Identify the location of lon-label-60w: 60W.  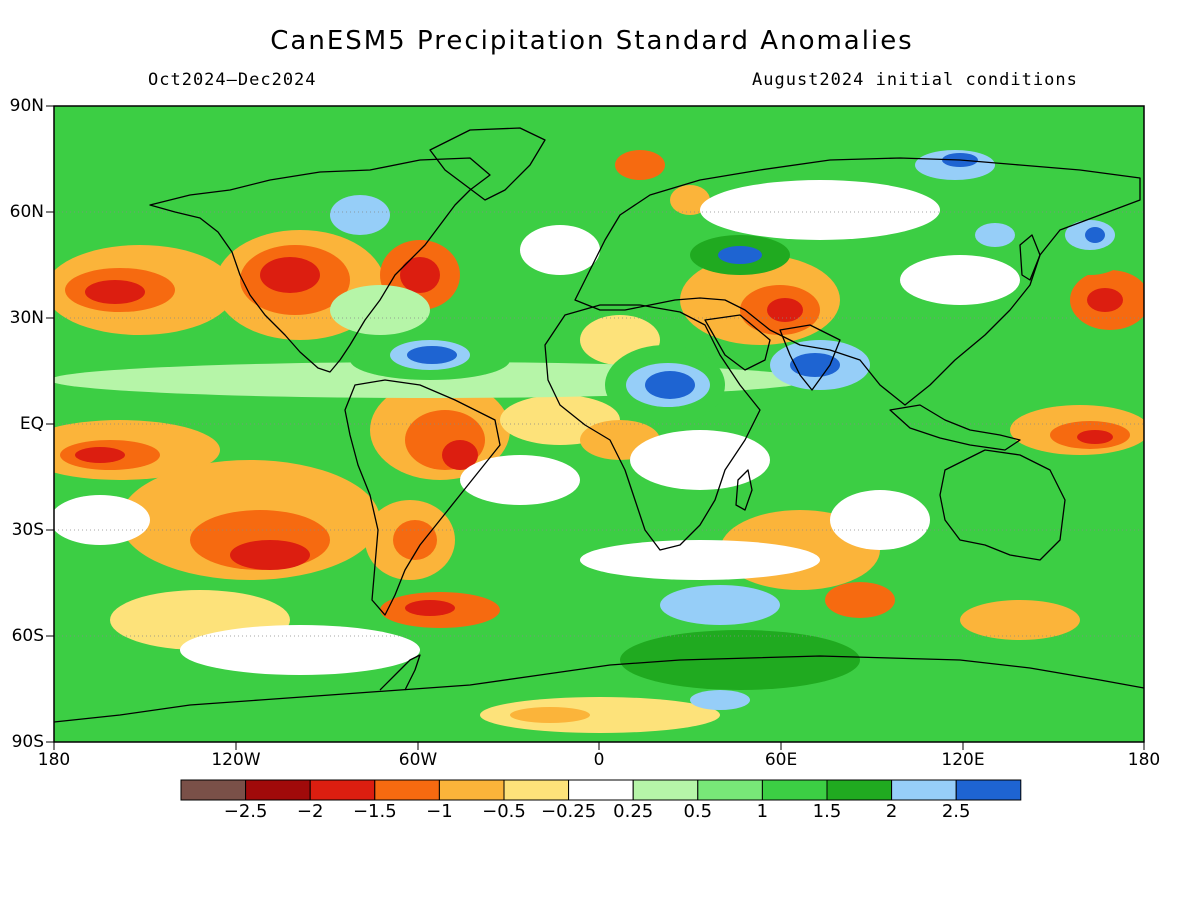
(418, 760).